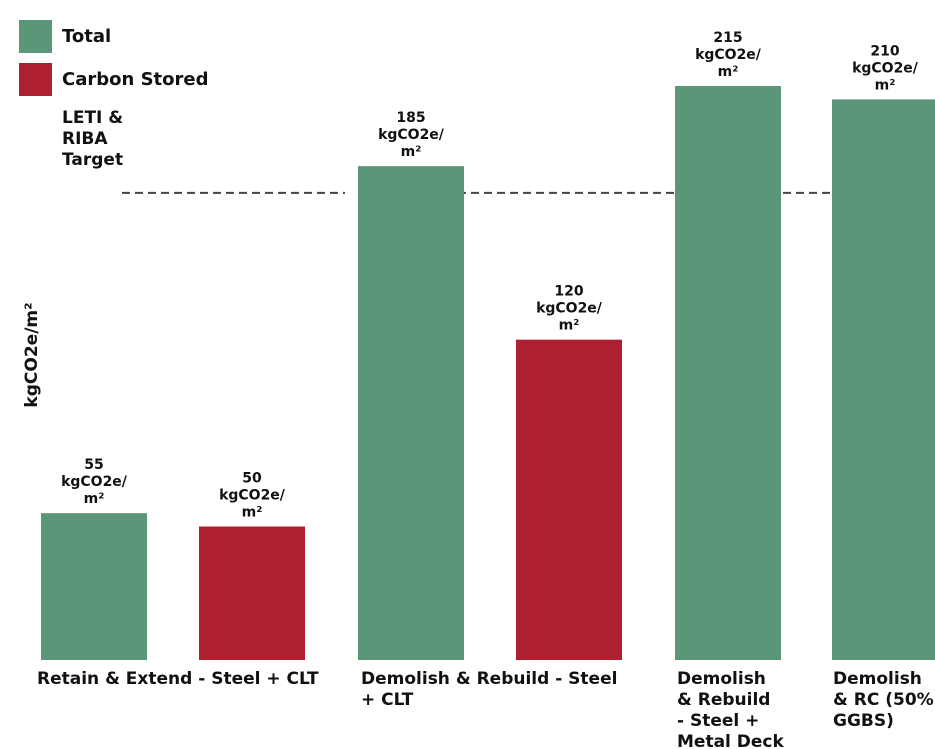  What do you see at coordinates (86, 36) in the screenshot?
I see `legend-label-0: Total` at bounding box center [86, 36].